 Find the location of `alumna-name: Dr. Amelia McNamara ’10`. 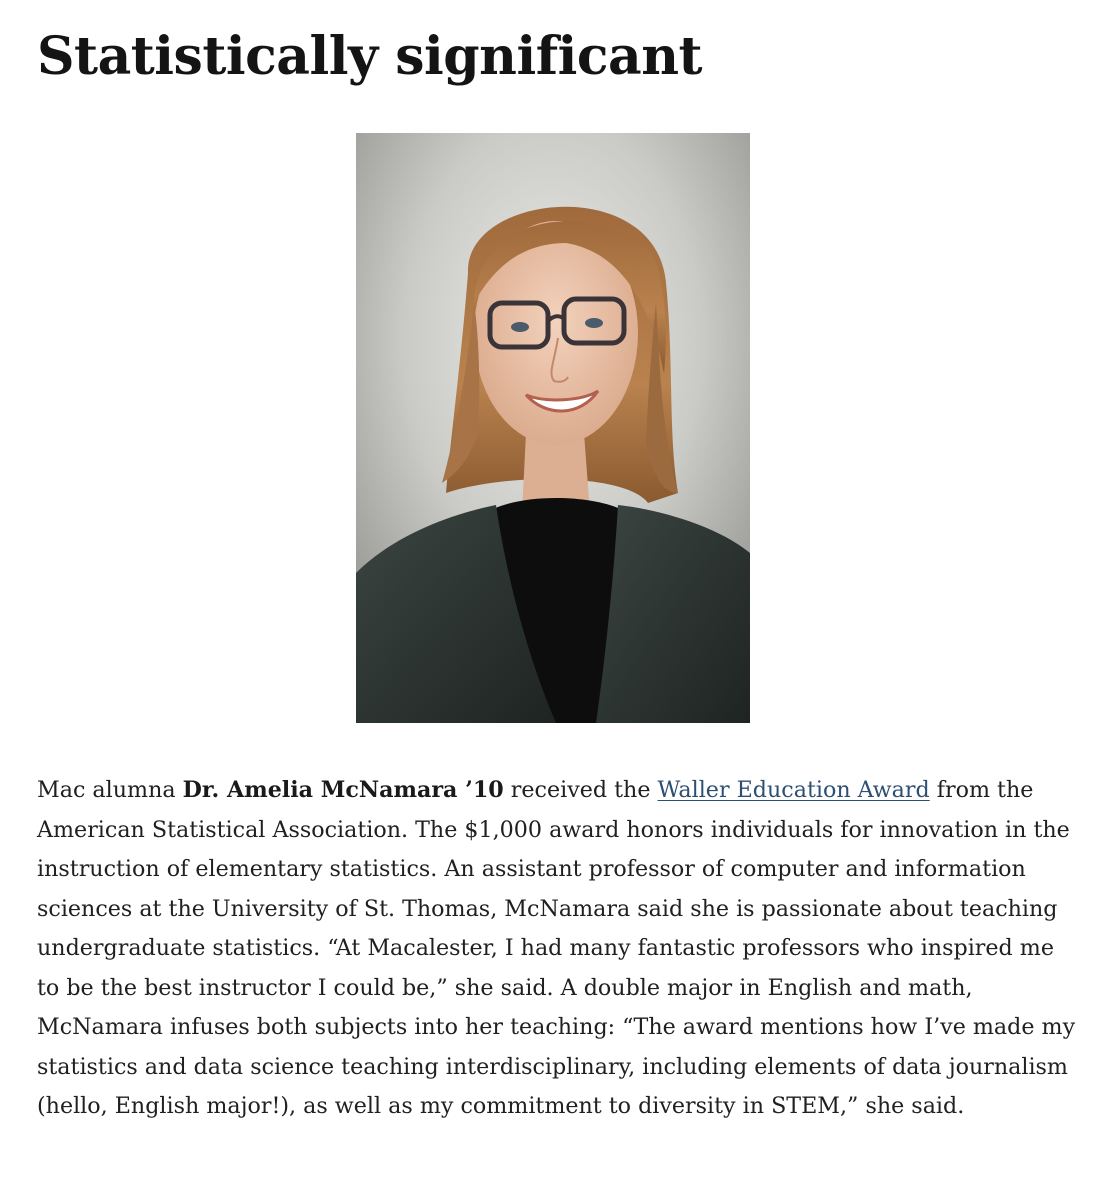

alumna-name: Dr. Amelia McNamara ’10 is located at coordinates (343, 790).